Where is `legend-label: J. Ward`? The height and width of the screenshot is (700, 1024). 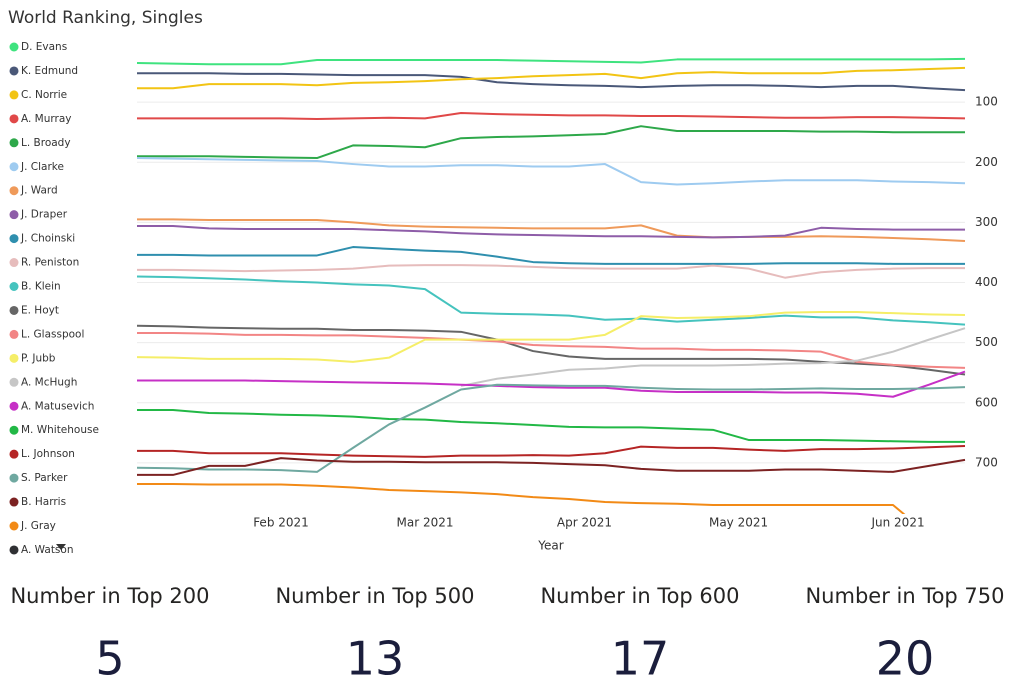
legend-label: J. Ward is located at coordinates (39, 191).